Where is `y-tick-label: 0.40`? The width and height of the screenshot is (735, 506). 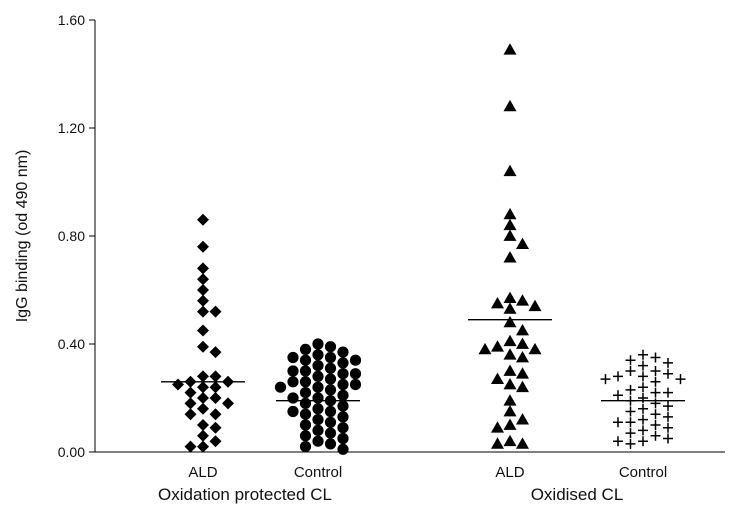 y-tick-label: 0.40 is located at coordinates (71, 344).